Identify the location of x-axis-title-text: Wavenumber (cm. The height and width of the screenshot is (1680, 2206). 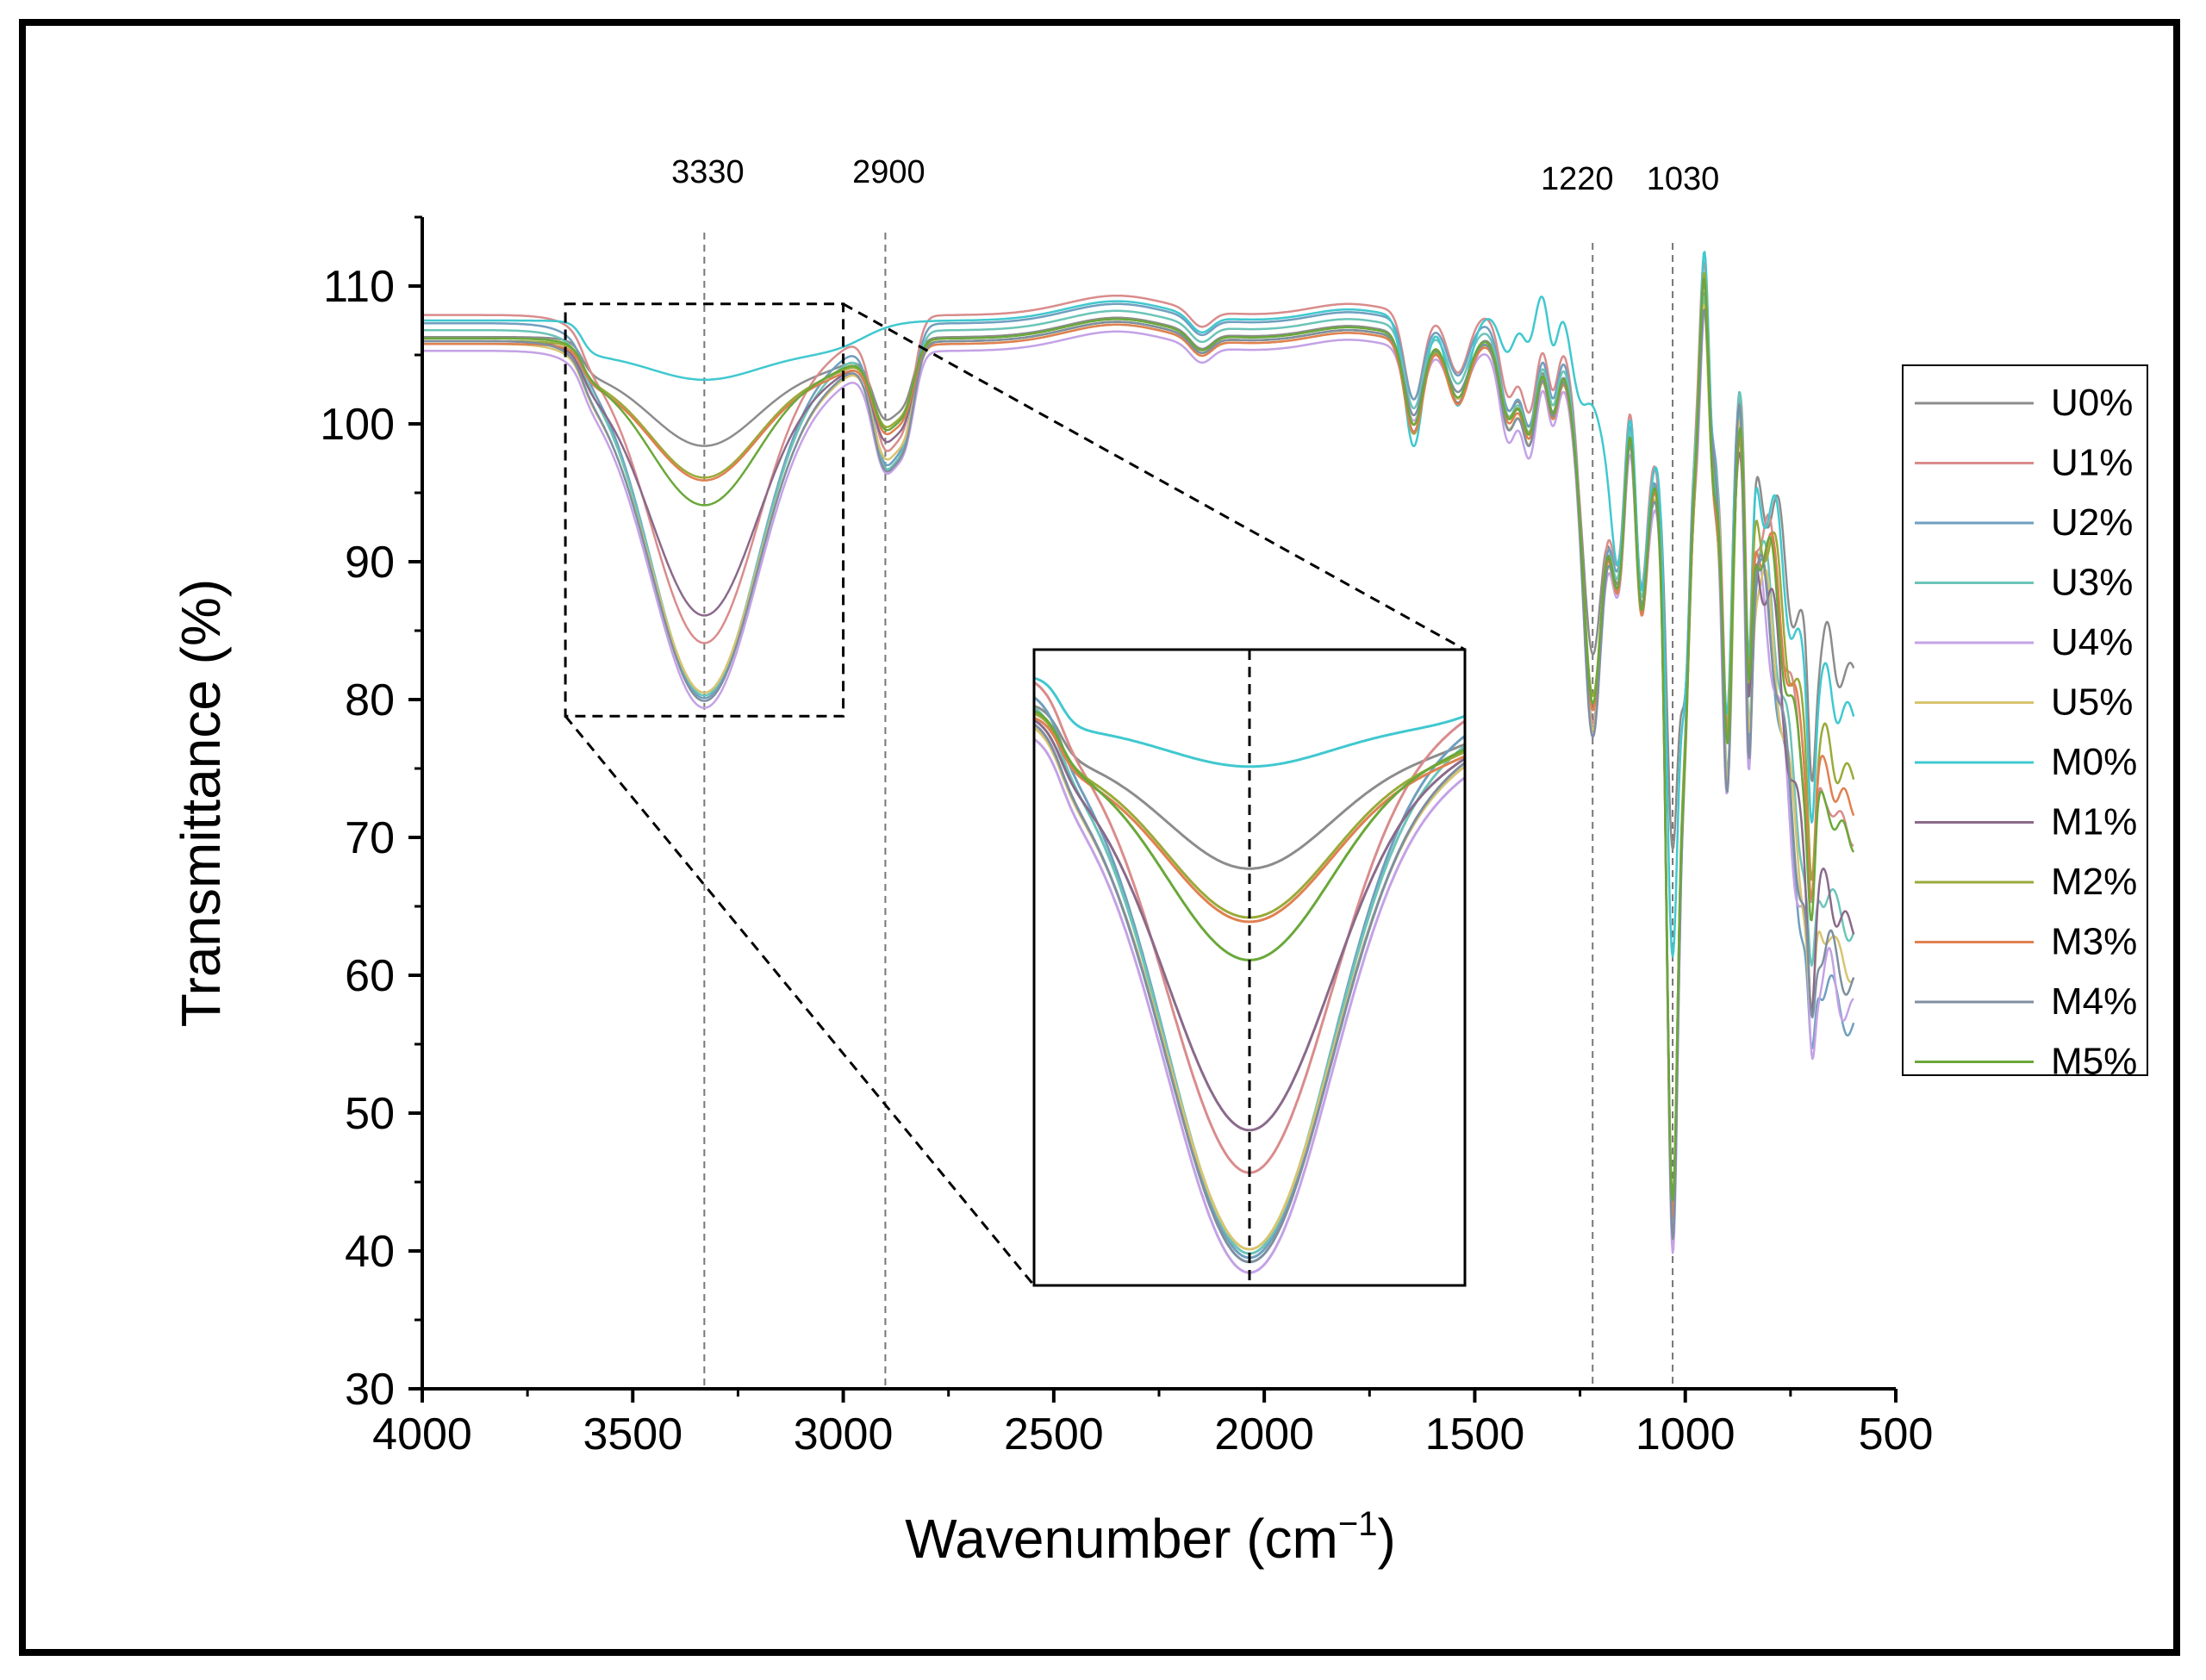
(1121, 1539).